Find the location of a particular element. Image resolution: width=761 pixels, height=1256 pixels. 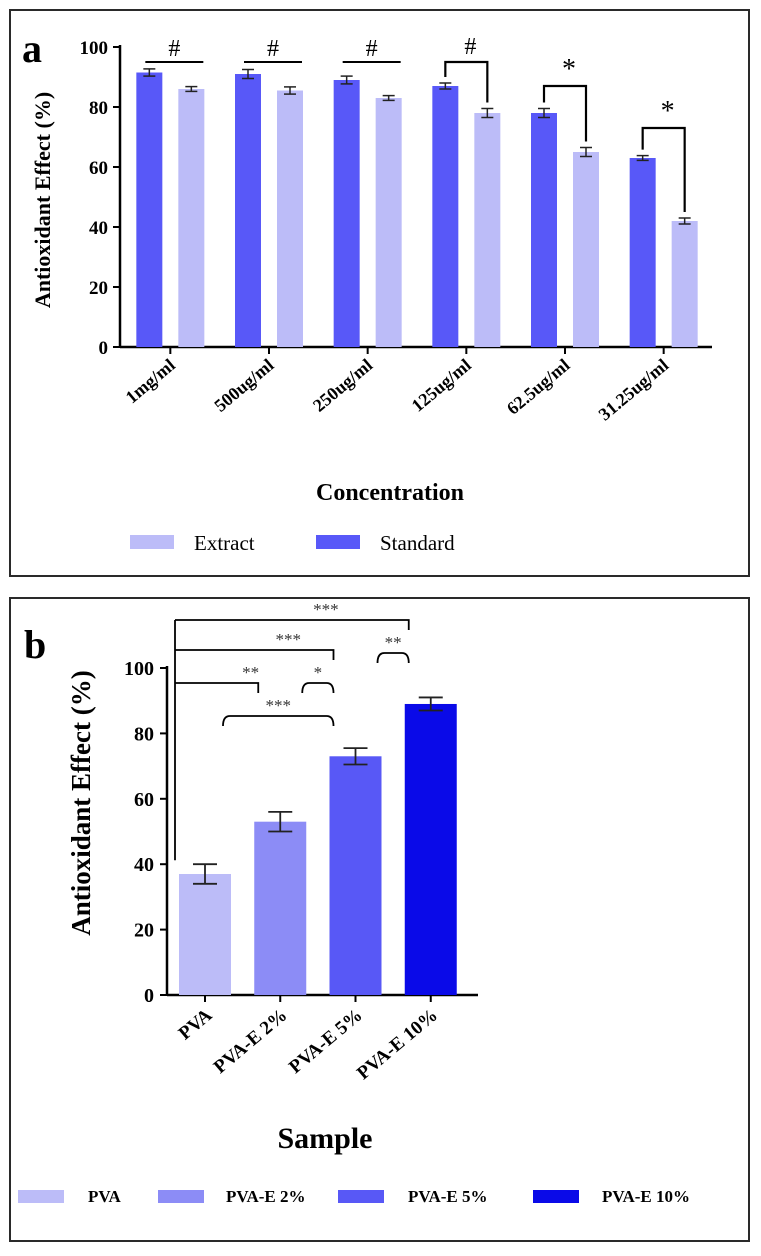

panel-a-xlabel: Concentration is located at coordinates (390, 493).